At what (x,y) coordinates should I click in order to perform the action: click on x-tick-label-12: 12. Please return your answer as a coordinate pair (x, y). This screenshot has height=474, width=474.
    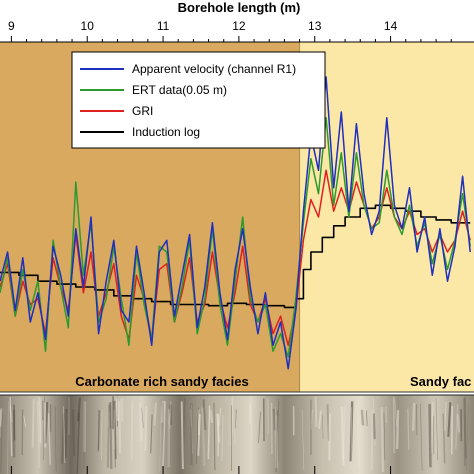
    Looking at the image, I should click on (239, 26).